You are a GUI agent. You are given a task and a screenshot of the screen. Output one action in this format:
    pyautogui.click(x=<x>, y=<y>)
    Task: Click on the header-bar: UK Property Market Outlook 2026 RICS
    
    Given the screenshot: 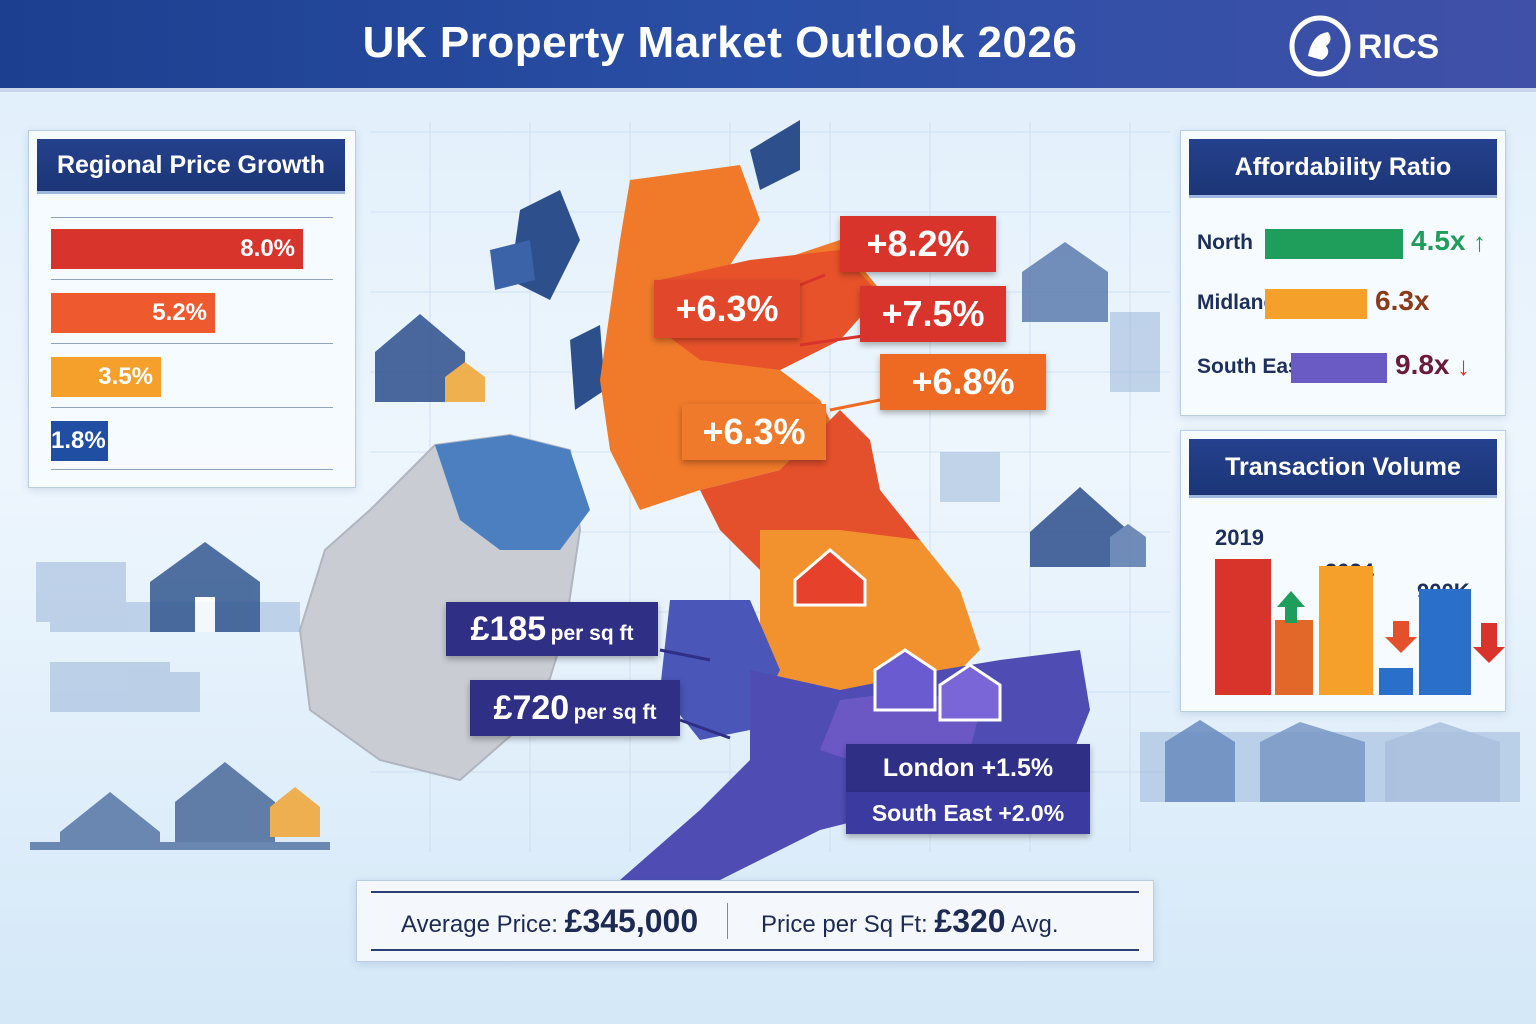 What is the action you would take?
    pyautogui.click(x=768, y=46)
    